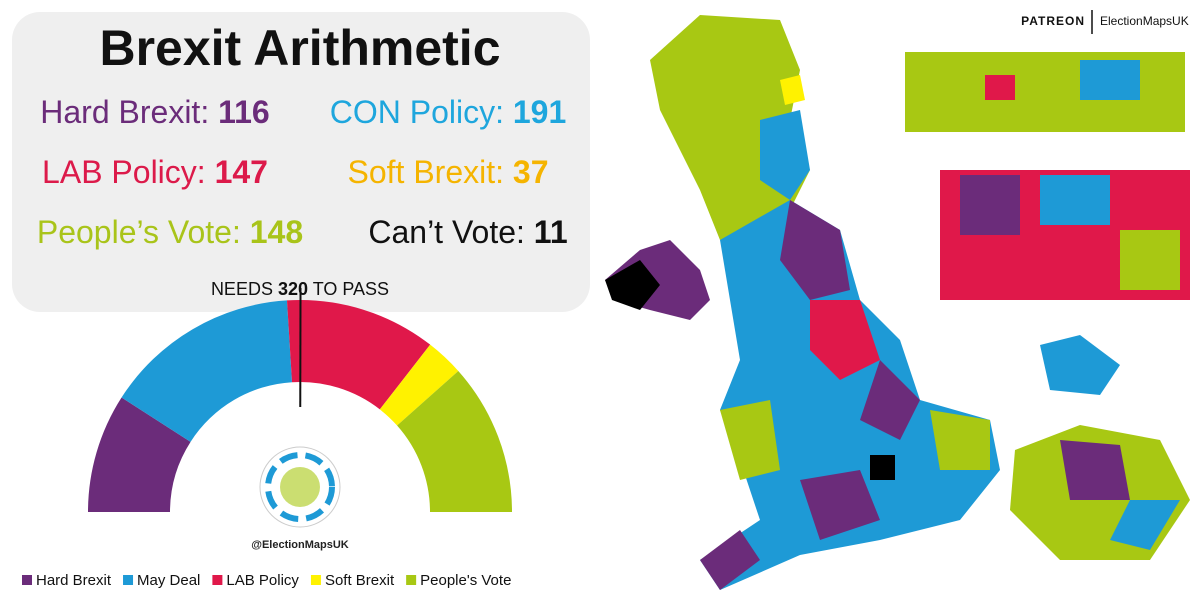 The image size is (1200, 600). What do you see at coordinates (417, 112) in the screenshot?
I see `stat-label: CON Policy:` at bounding box center [417, 112].